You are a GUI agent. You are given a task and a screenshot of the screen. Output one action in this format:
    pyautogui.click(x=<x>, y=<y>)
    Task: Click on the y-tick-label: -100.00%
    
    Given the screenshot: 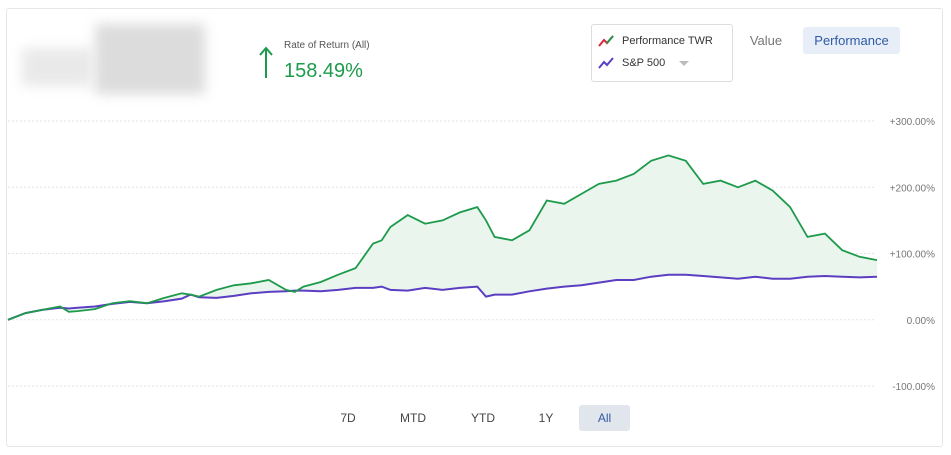 What is the action you would take?
    pyautogui.click(x=913, y=387)
    